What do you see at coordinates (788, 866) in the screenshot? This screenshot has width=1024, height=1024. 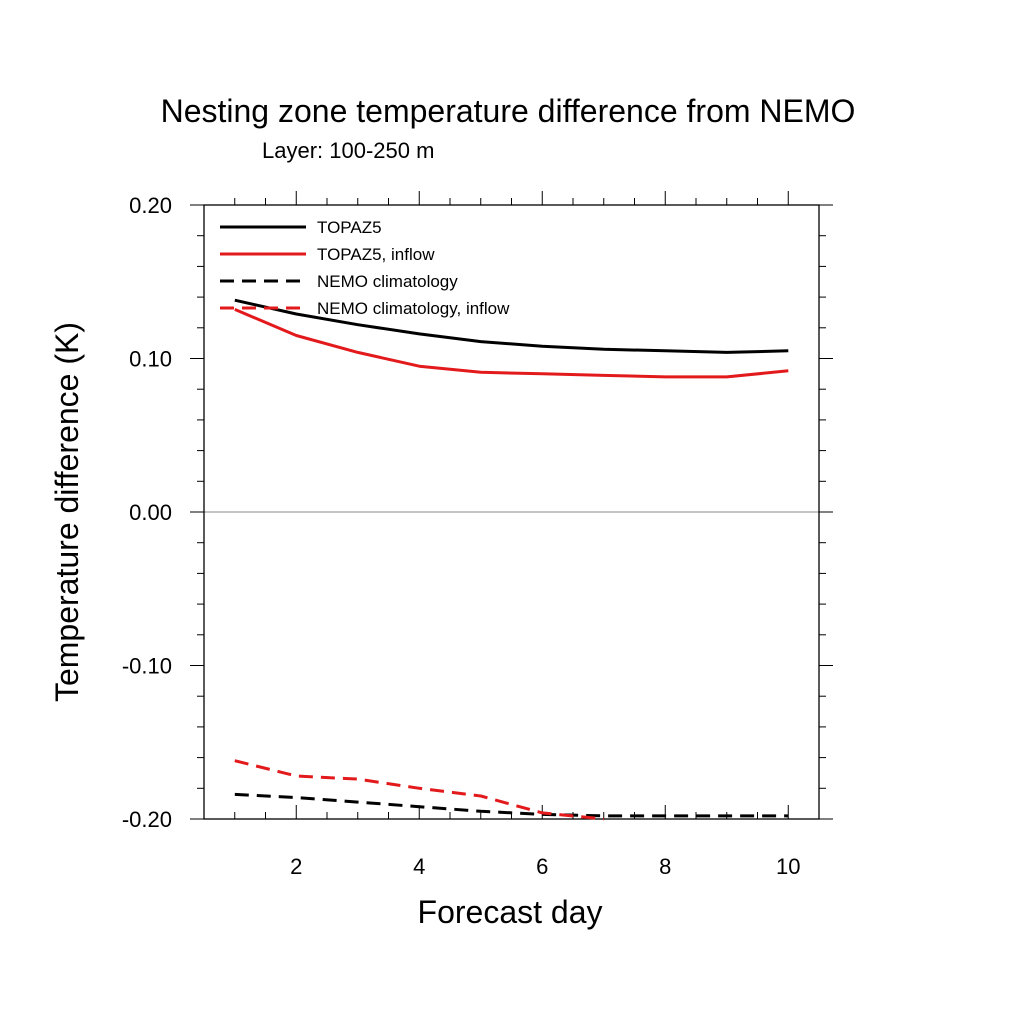 I see `x-tick-label: 10` at bounding box center [788, 866].